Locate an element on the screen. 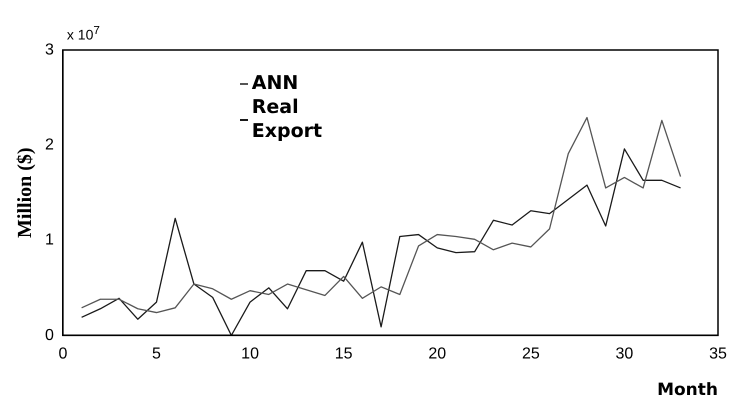 The width and height of the screenshot is (734, 405). x-tick-label: 25 is located at coordinates (531, 353).